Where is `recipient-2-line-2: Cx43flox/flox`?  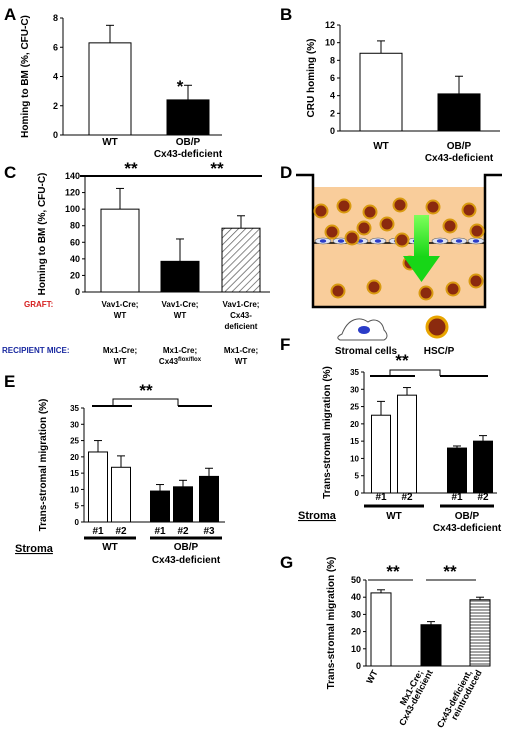 recipient-2-line-2: Cx43flox/flox is located at coordinates (180, 361).